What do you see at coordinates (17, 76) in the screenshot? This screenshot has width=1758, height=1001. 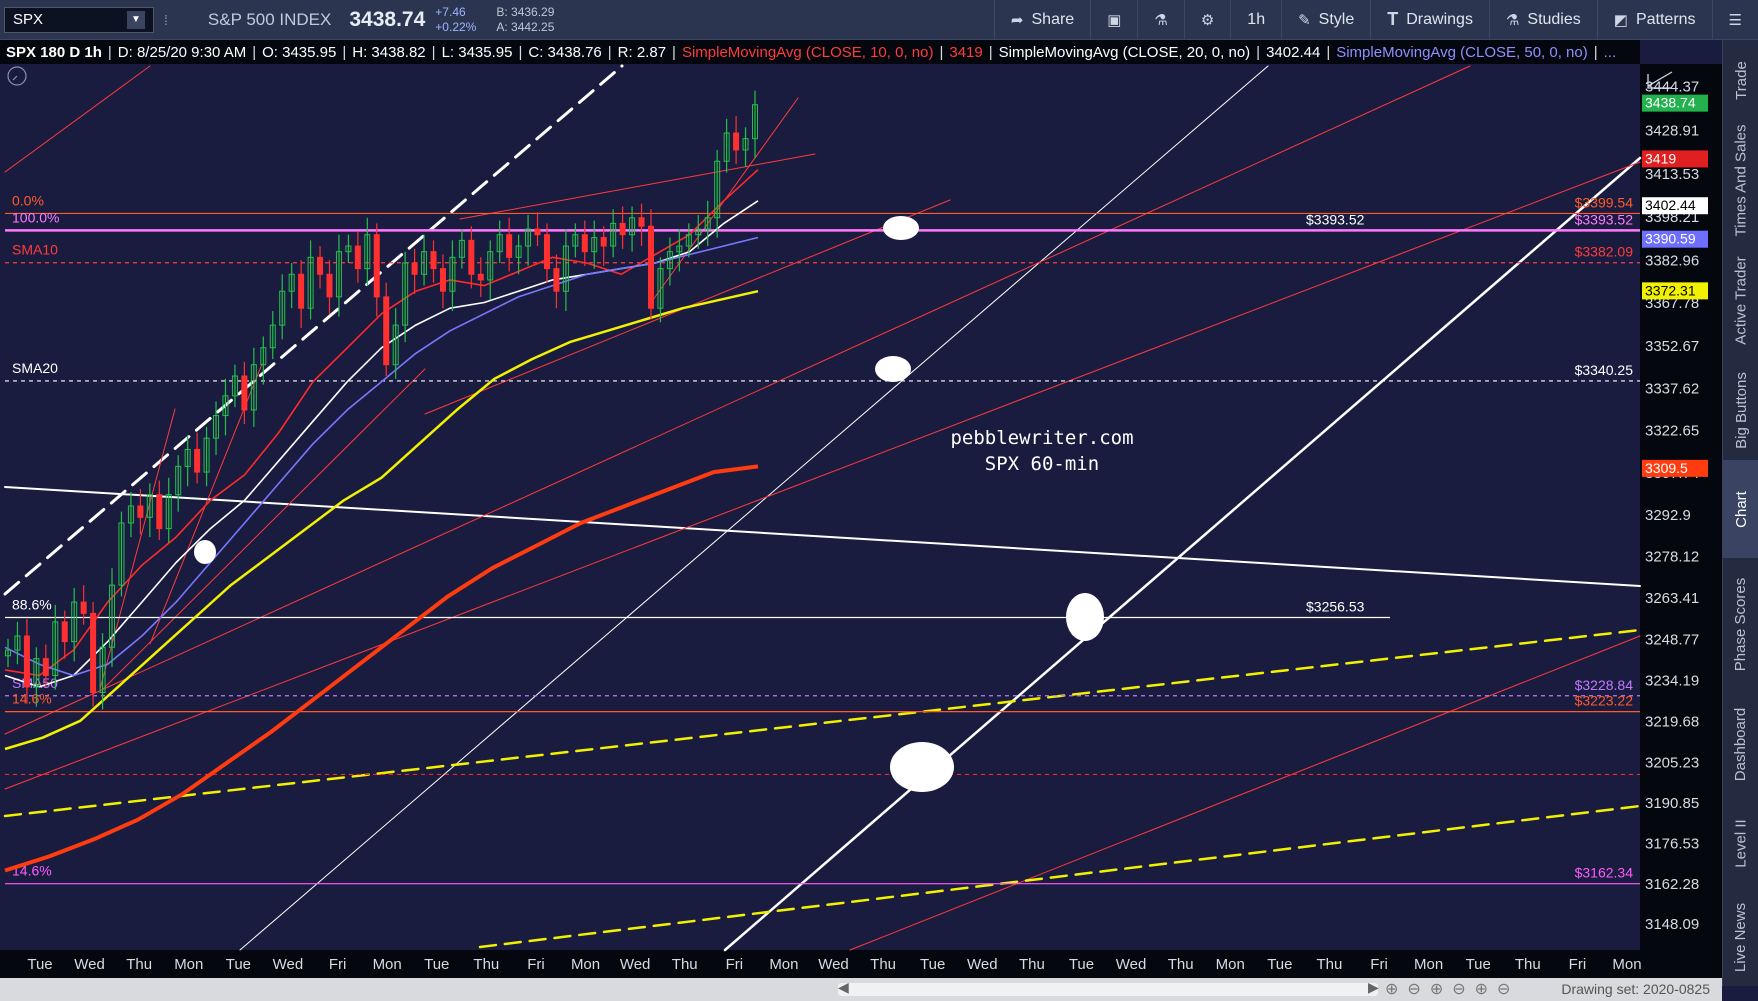 I see `clock-icon` at bounding box center [17, 76].